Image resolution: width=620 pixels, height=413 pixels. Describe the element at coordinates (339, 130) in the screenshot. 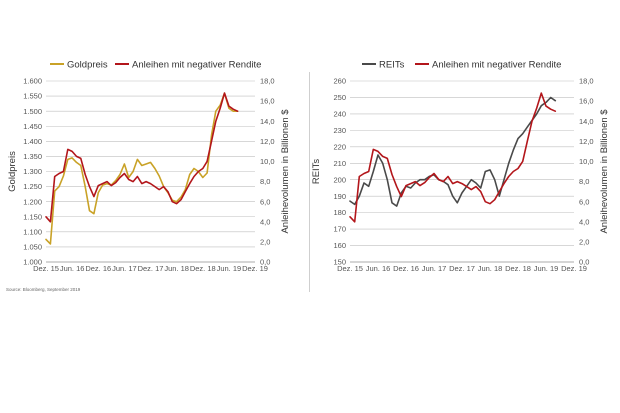

I see `y-left-tick-label: 230` at that location.